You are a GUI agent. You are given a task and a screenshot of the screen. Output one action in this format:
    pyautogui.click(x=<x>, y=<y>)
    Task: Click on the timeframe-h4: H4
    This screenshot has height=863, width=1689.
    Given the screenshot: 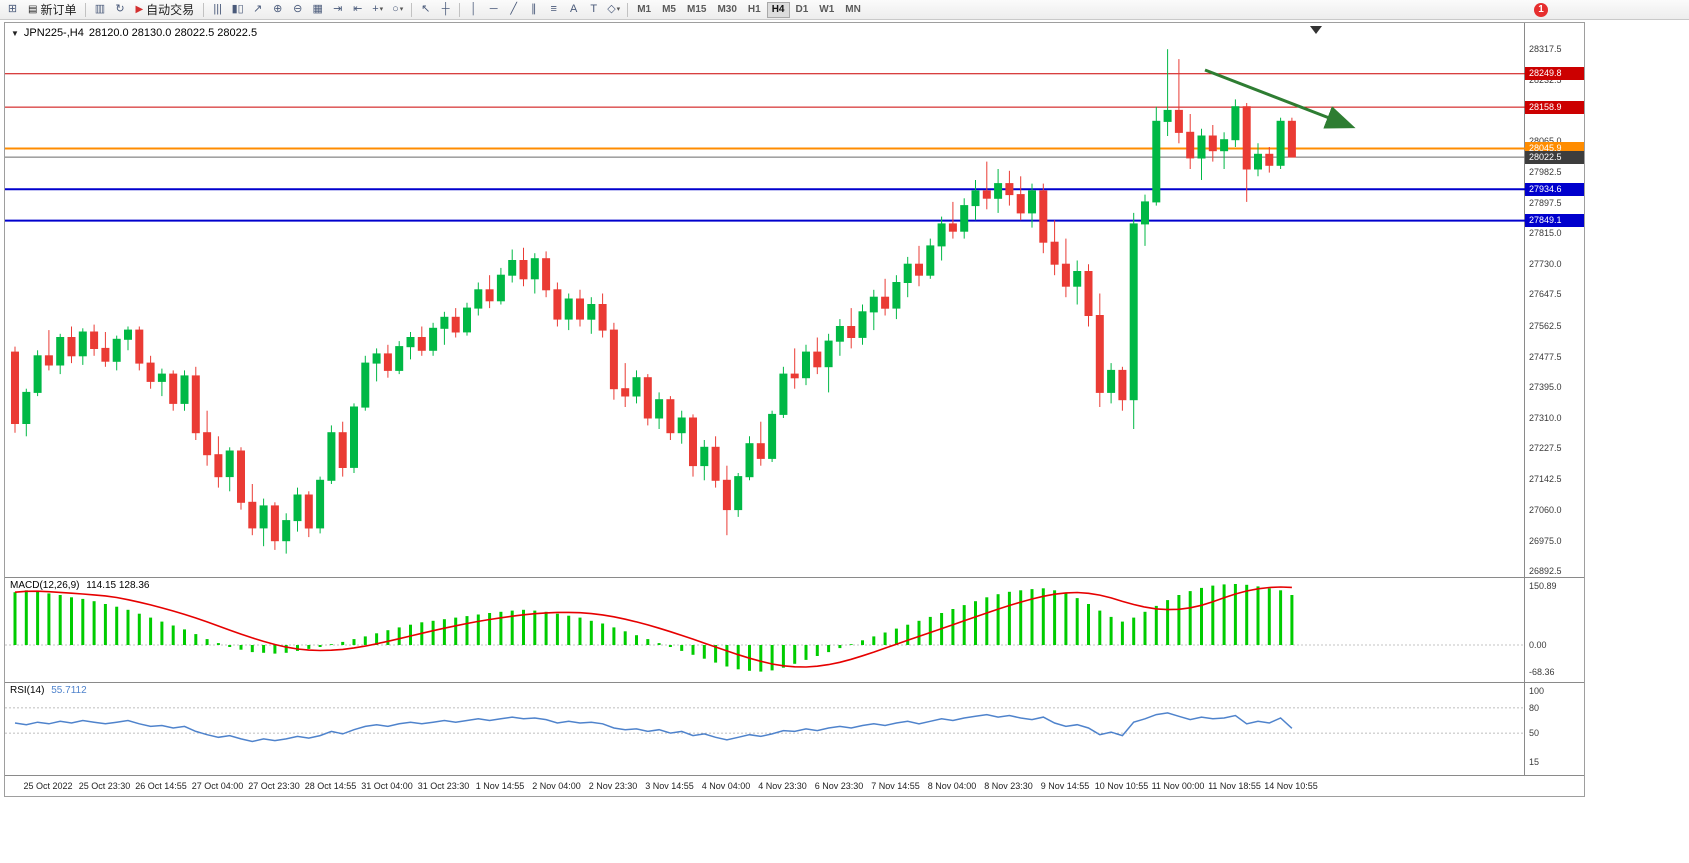 What is the action you would take?
    pyautogui.click(x=778, y=9)
    